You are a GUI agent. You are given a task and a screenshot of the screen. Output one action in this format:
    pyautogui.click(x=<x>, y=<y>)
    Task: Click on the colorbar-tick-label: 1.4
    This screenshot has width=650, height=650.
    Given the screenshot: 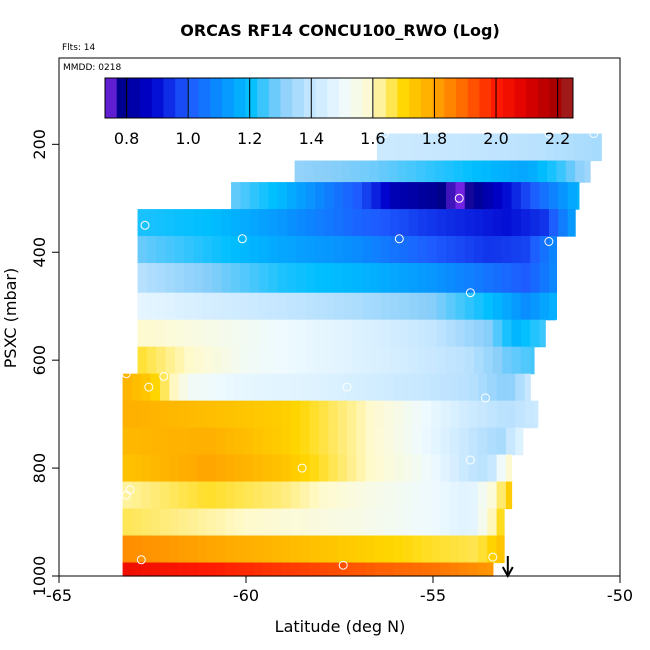 What is the action you would take?
    pyautogui.click(x=311, y=138)
    